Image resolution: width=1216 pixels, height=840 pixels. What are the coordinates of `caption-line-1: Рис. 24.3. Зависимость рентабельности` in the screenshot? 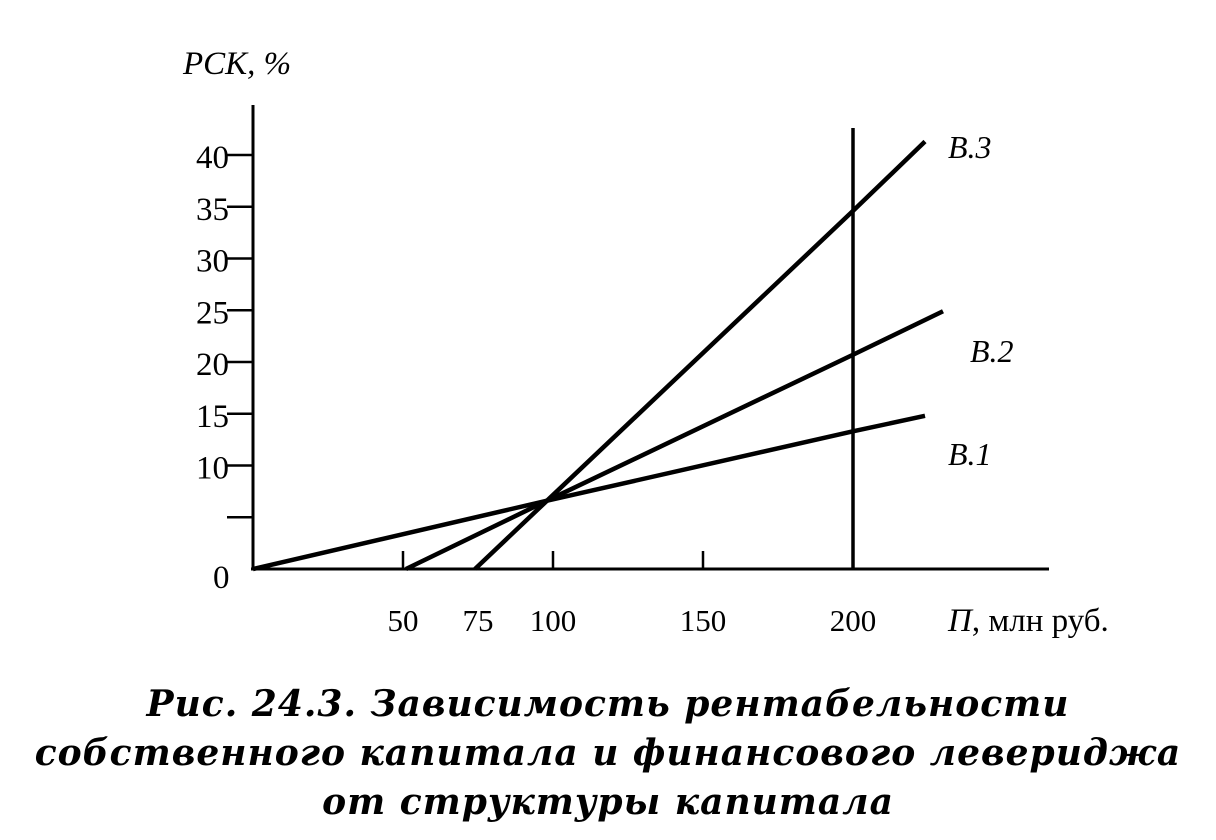 It's located at (608, 704).